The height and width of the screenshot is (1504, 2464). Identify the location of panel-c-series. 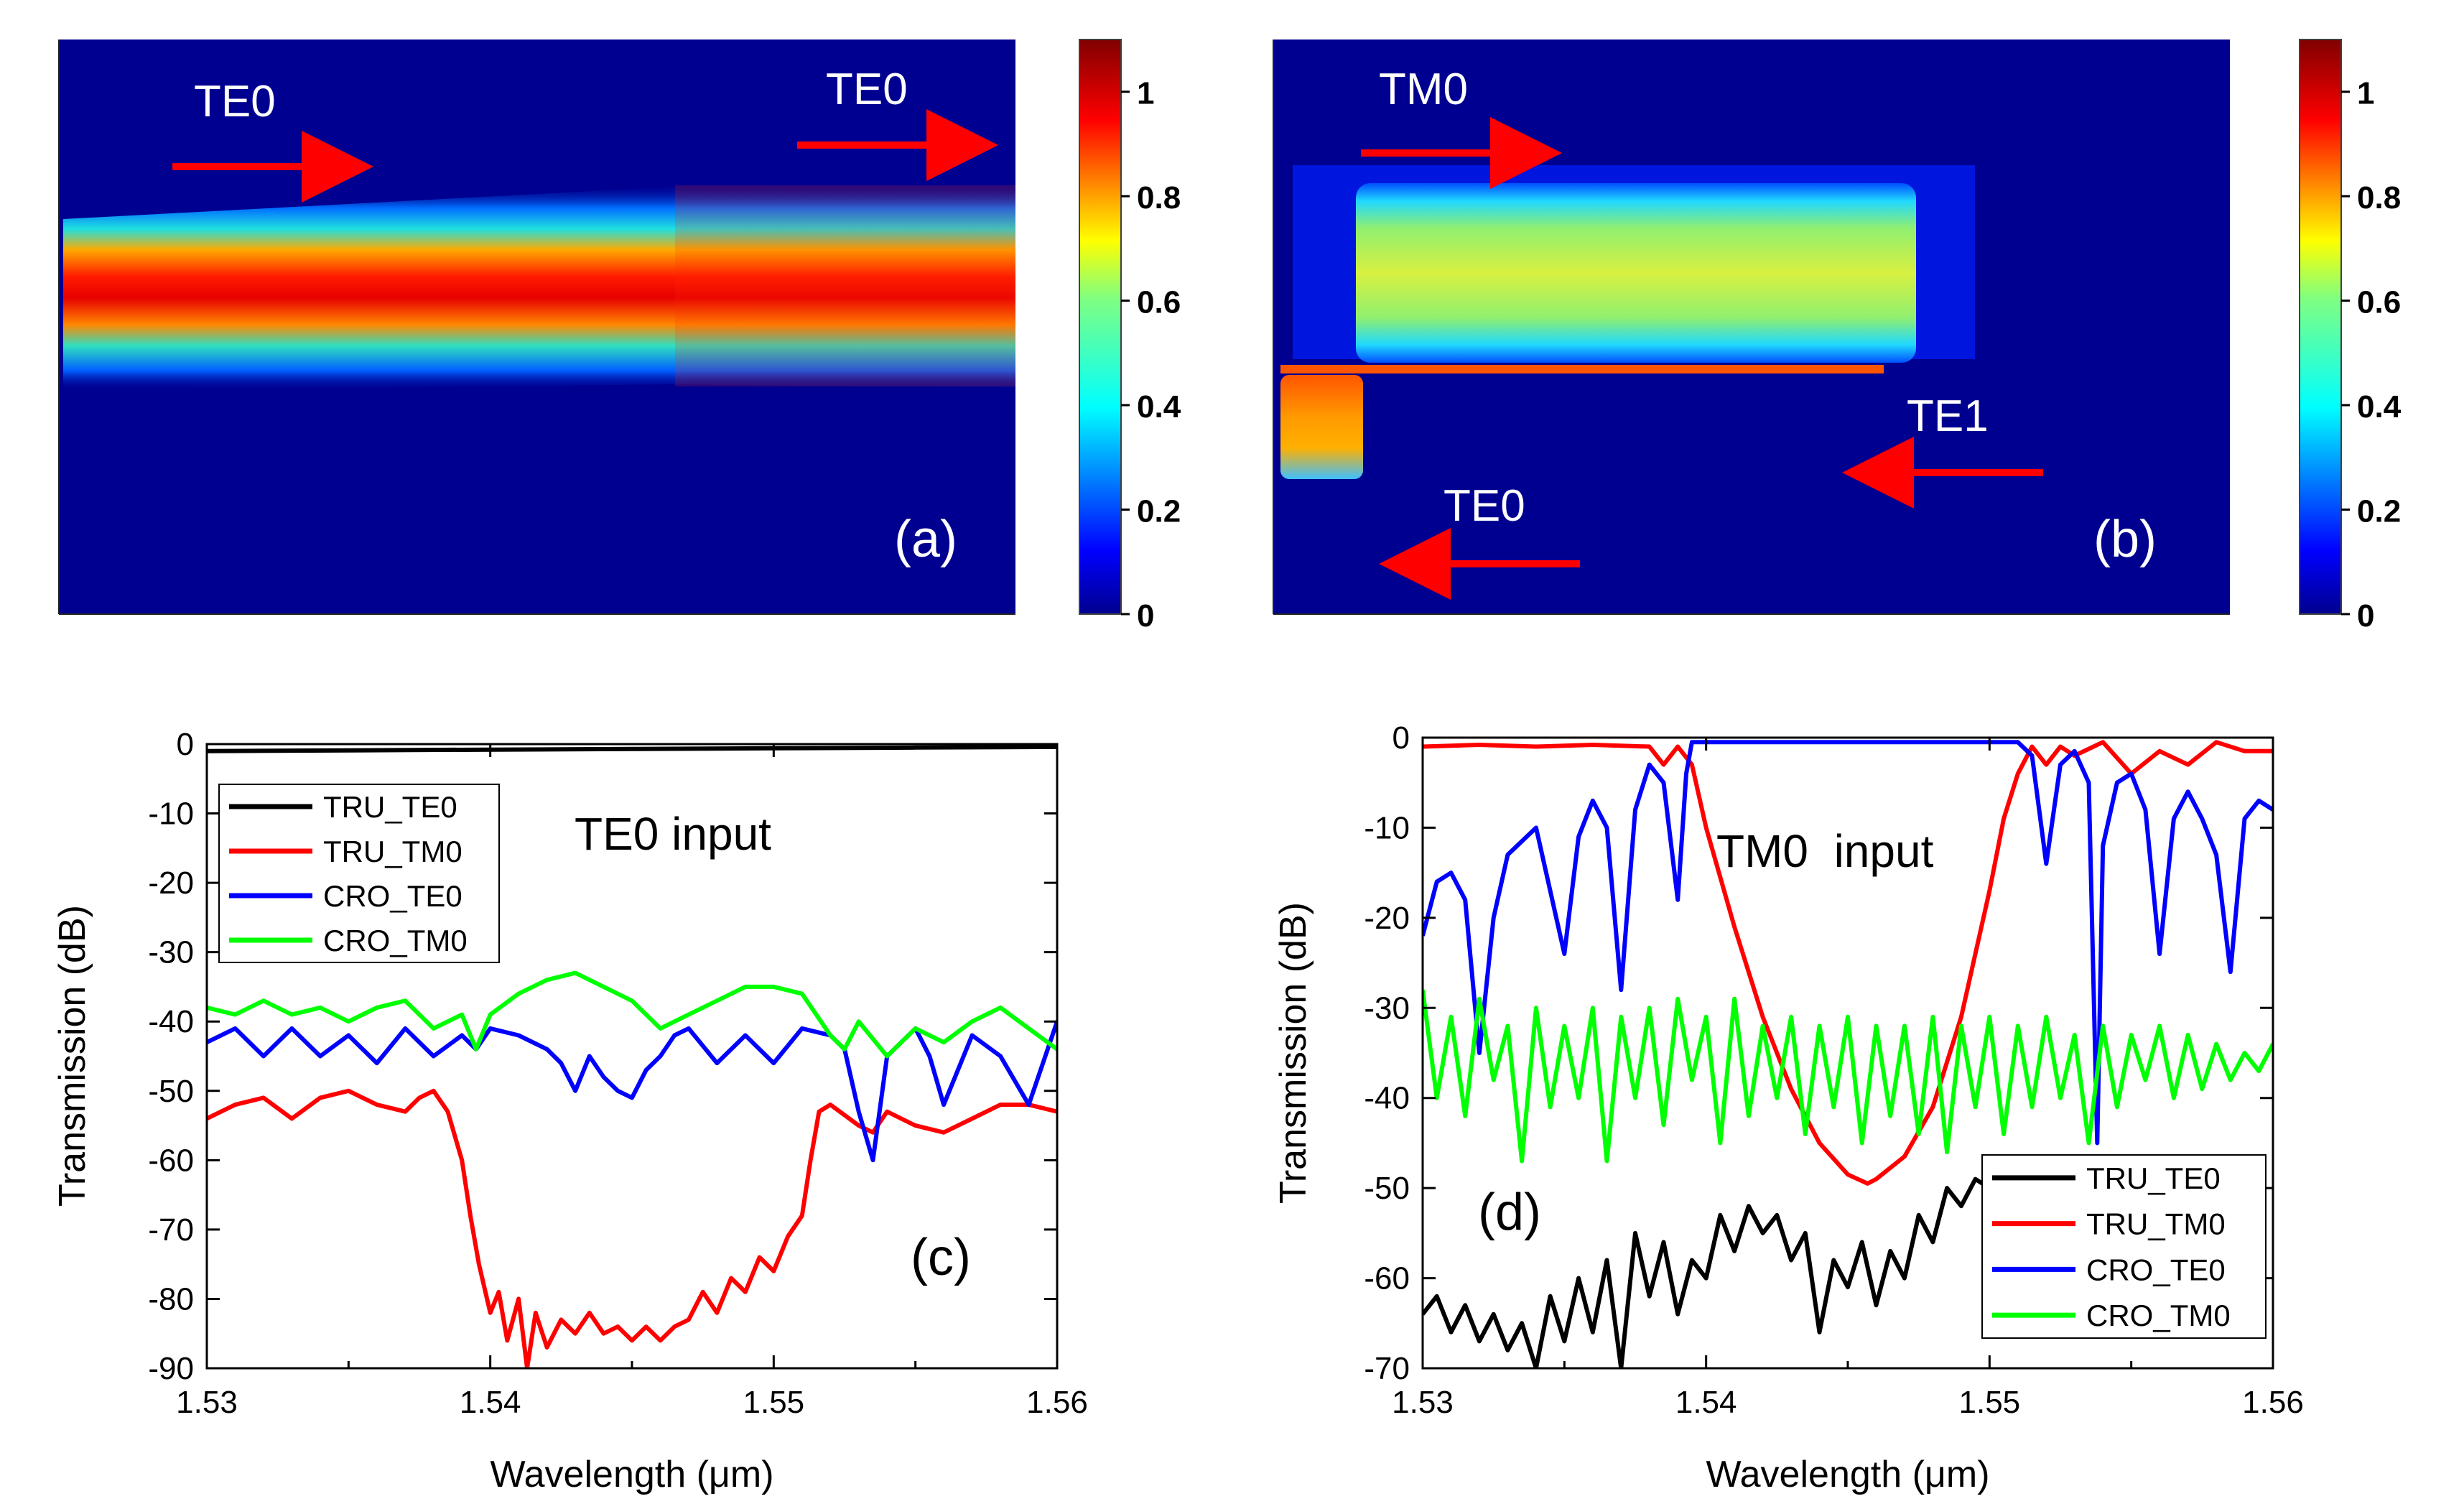
(632, 1056).